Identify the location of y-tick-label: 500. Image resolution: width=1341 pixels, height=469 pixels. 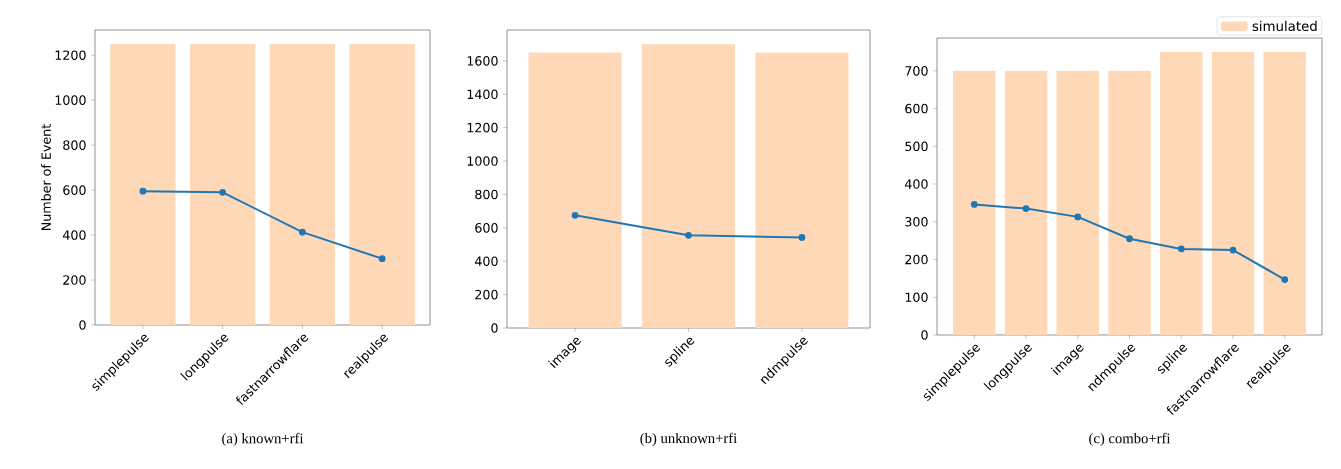
(916, 146).